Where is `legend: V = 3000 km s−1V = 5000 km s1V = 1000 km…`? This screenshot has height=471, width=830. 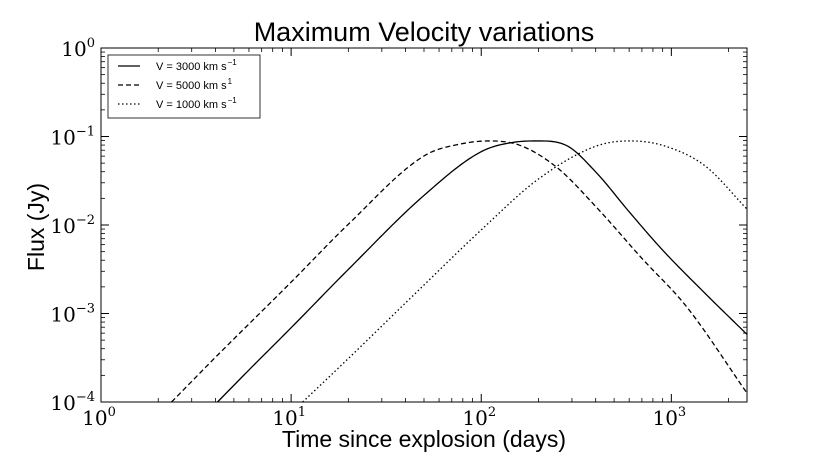 legend: V = 3000 km s−1V = 5000 km s1V = 1000 km… is located at coordinates (184, 86).